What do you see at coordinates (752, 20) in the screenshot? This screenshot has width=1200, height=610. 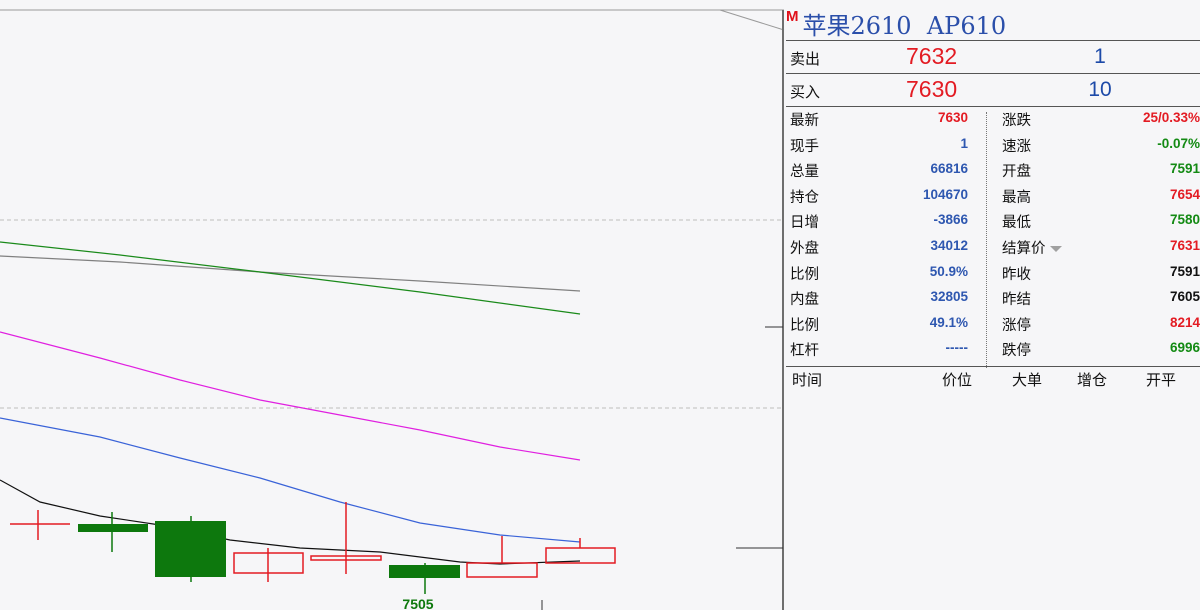 I see `chart-corner-line` at bounding box center [752, 20].